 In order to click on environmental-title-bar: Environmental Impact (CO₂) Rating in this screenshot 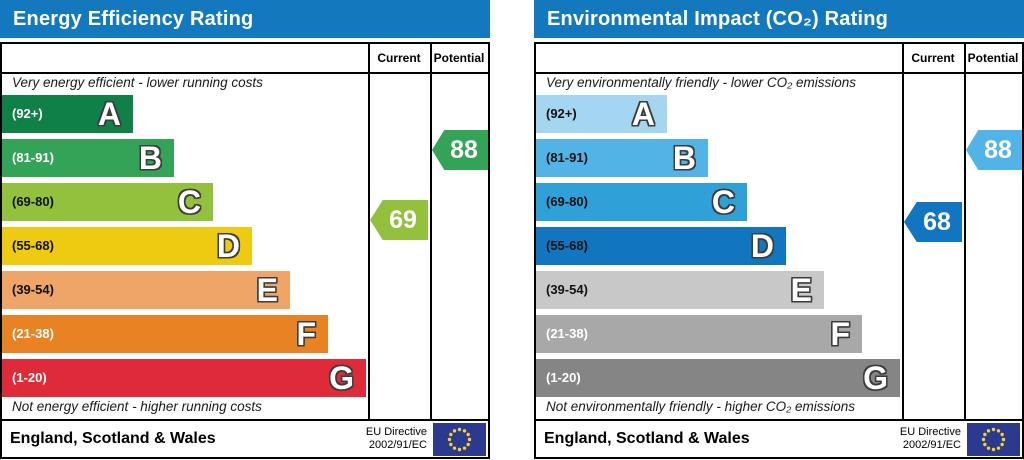, I will do `click(779, 19)`.